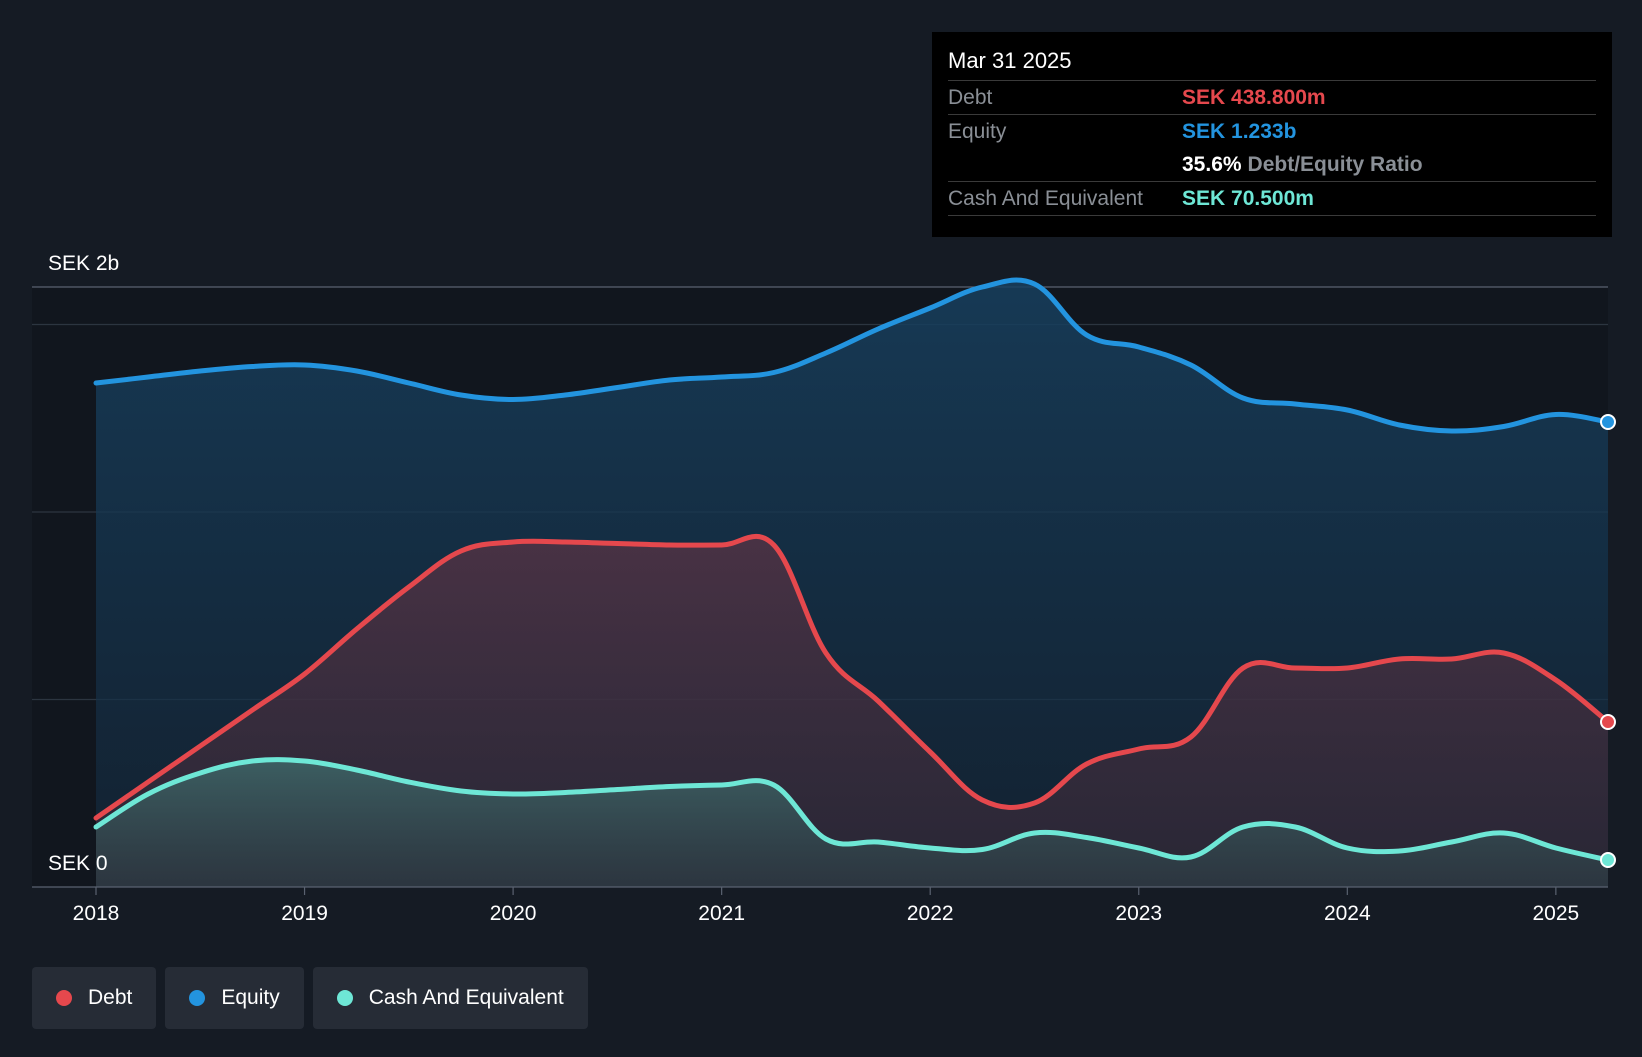 The height and width of the screenshot is (1057, 1642). I want to click on legend-debt-label: Debt, so click(110, 997).